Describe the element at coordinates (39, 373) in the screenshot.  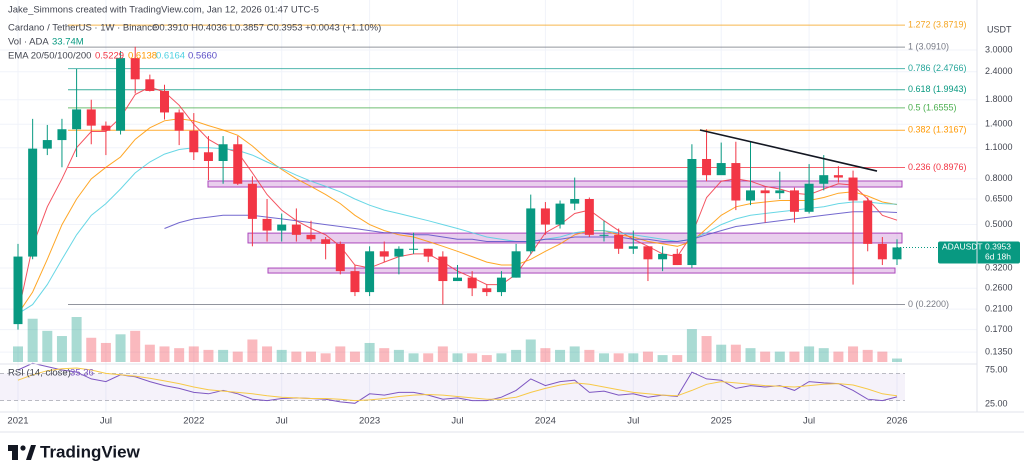
I see `rsi-label: RSI (14, close)` at that location.